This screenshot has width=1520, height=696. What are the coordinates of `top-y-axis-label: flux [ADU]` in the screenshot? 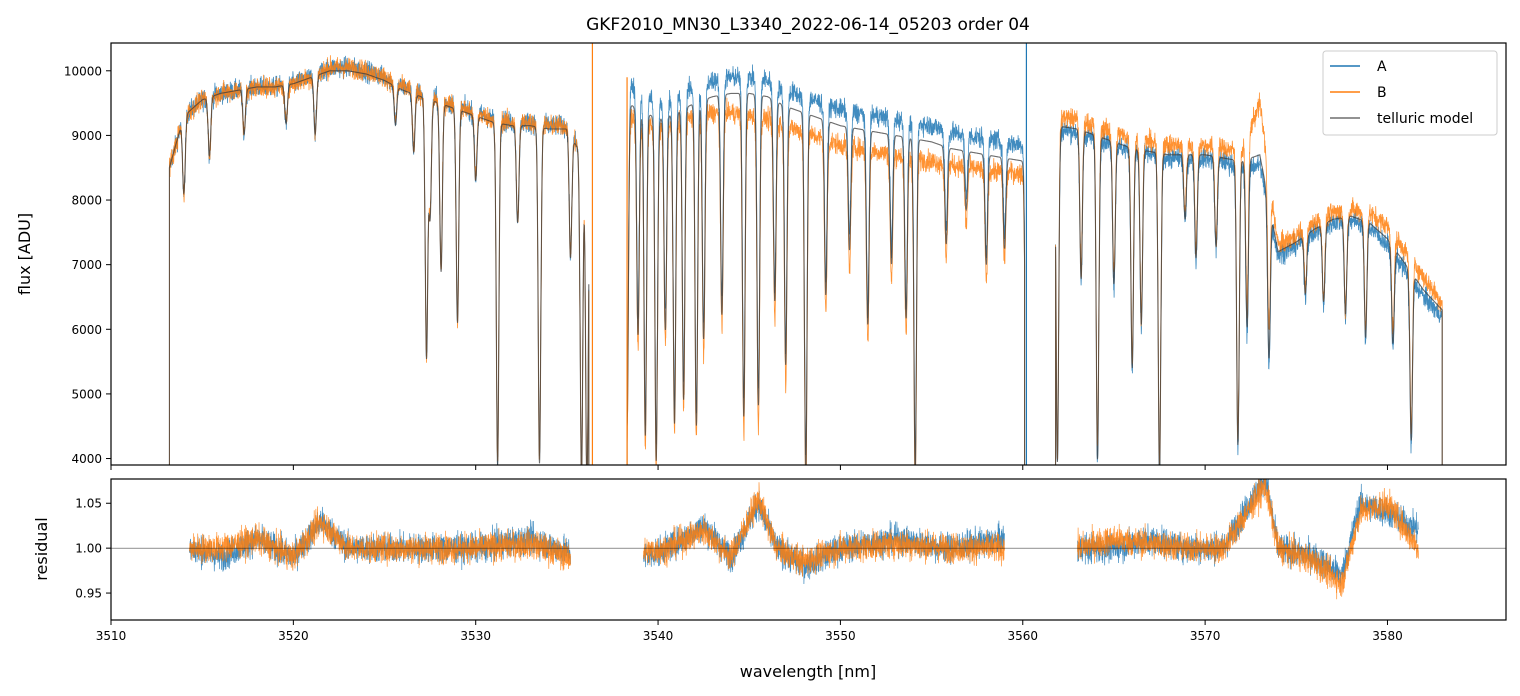 It's located at (24, 254).